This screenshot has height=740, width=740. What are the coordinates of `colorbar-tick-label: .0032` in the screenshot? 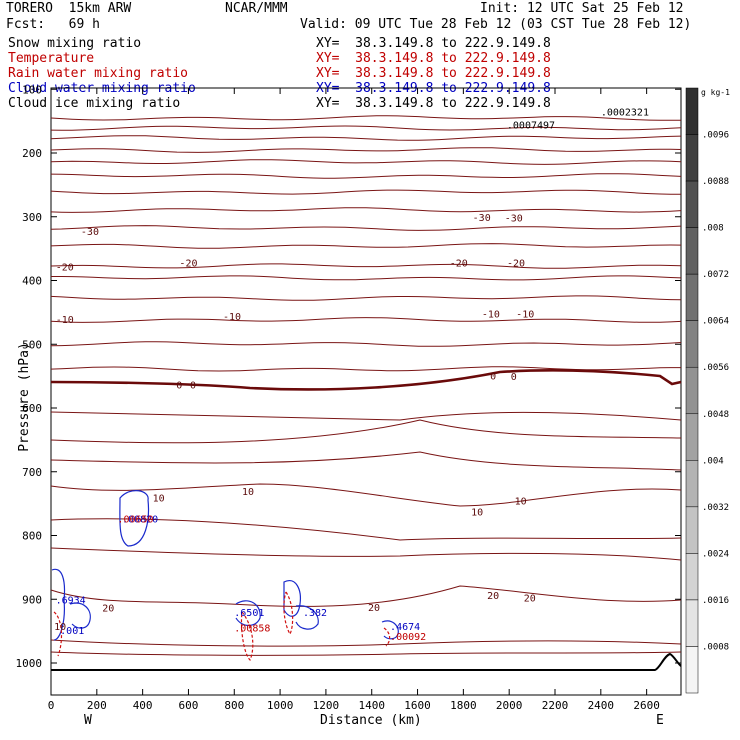 It's located at (715, 508).